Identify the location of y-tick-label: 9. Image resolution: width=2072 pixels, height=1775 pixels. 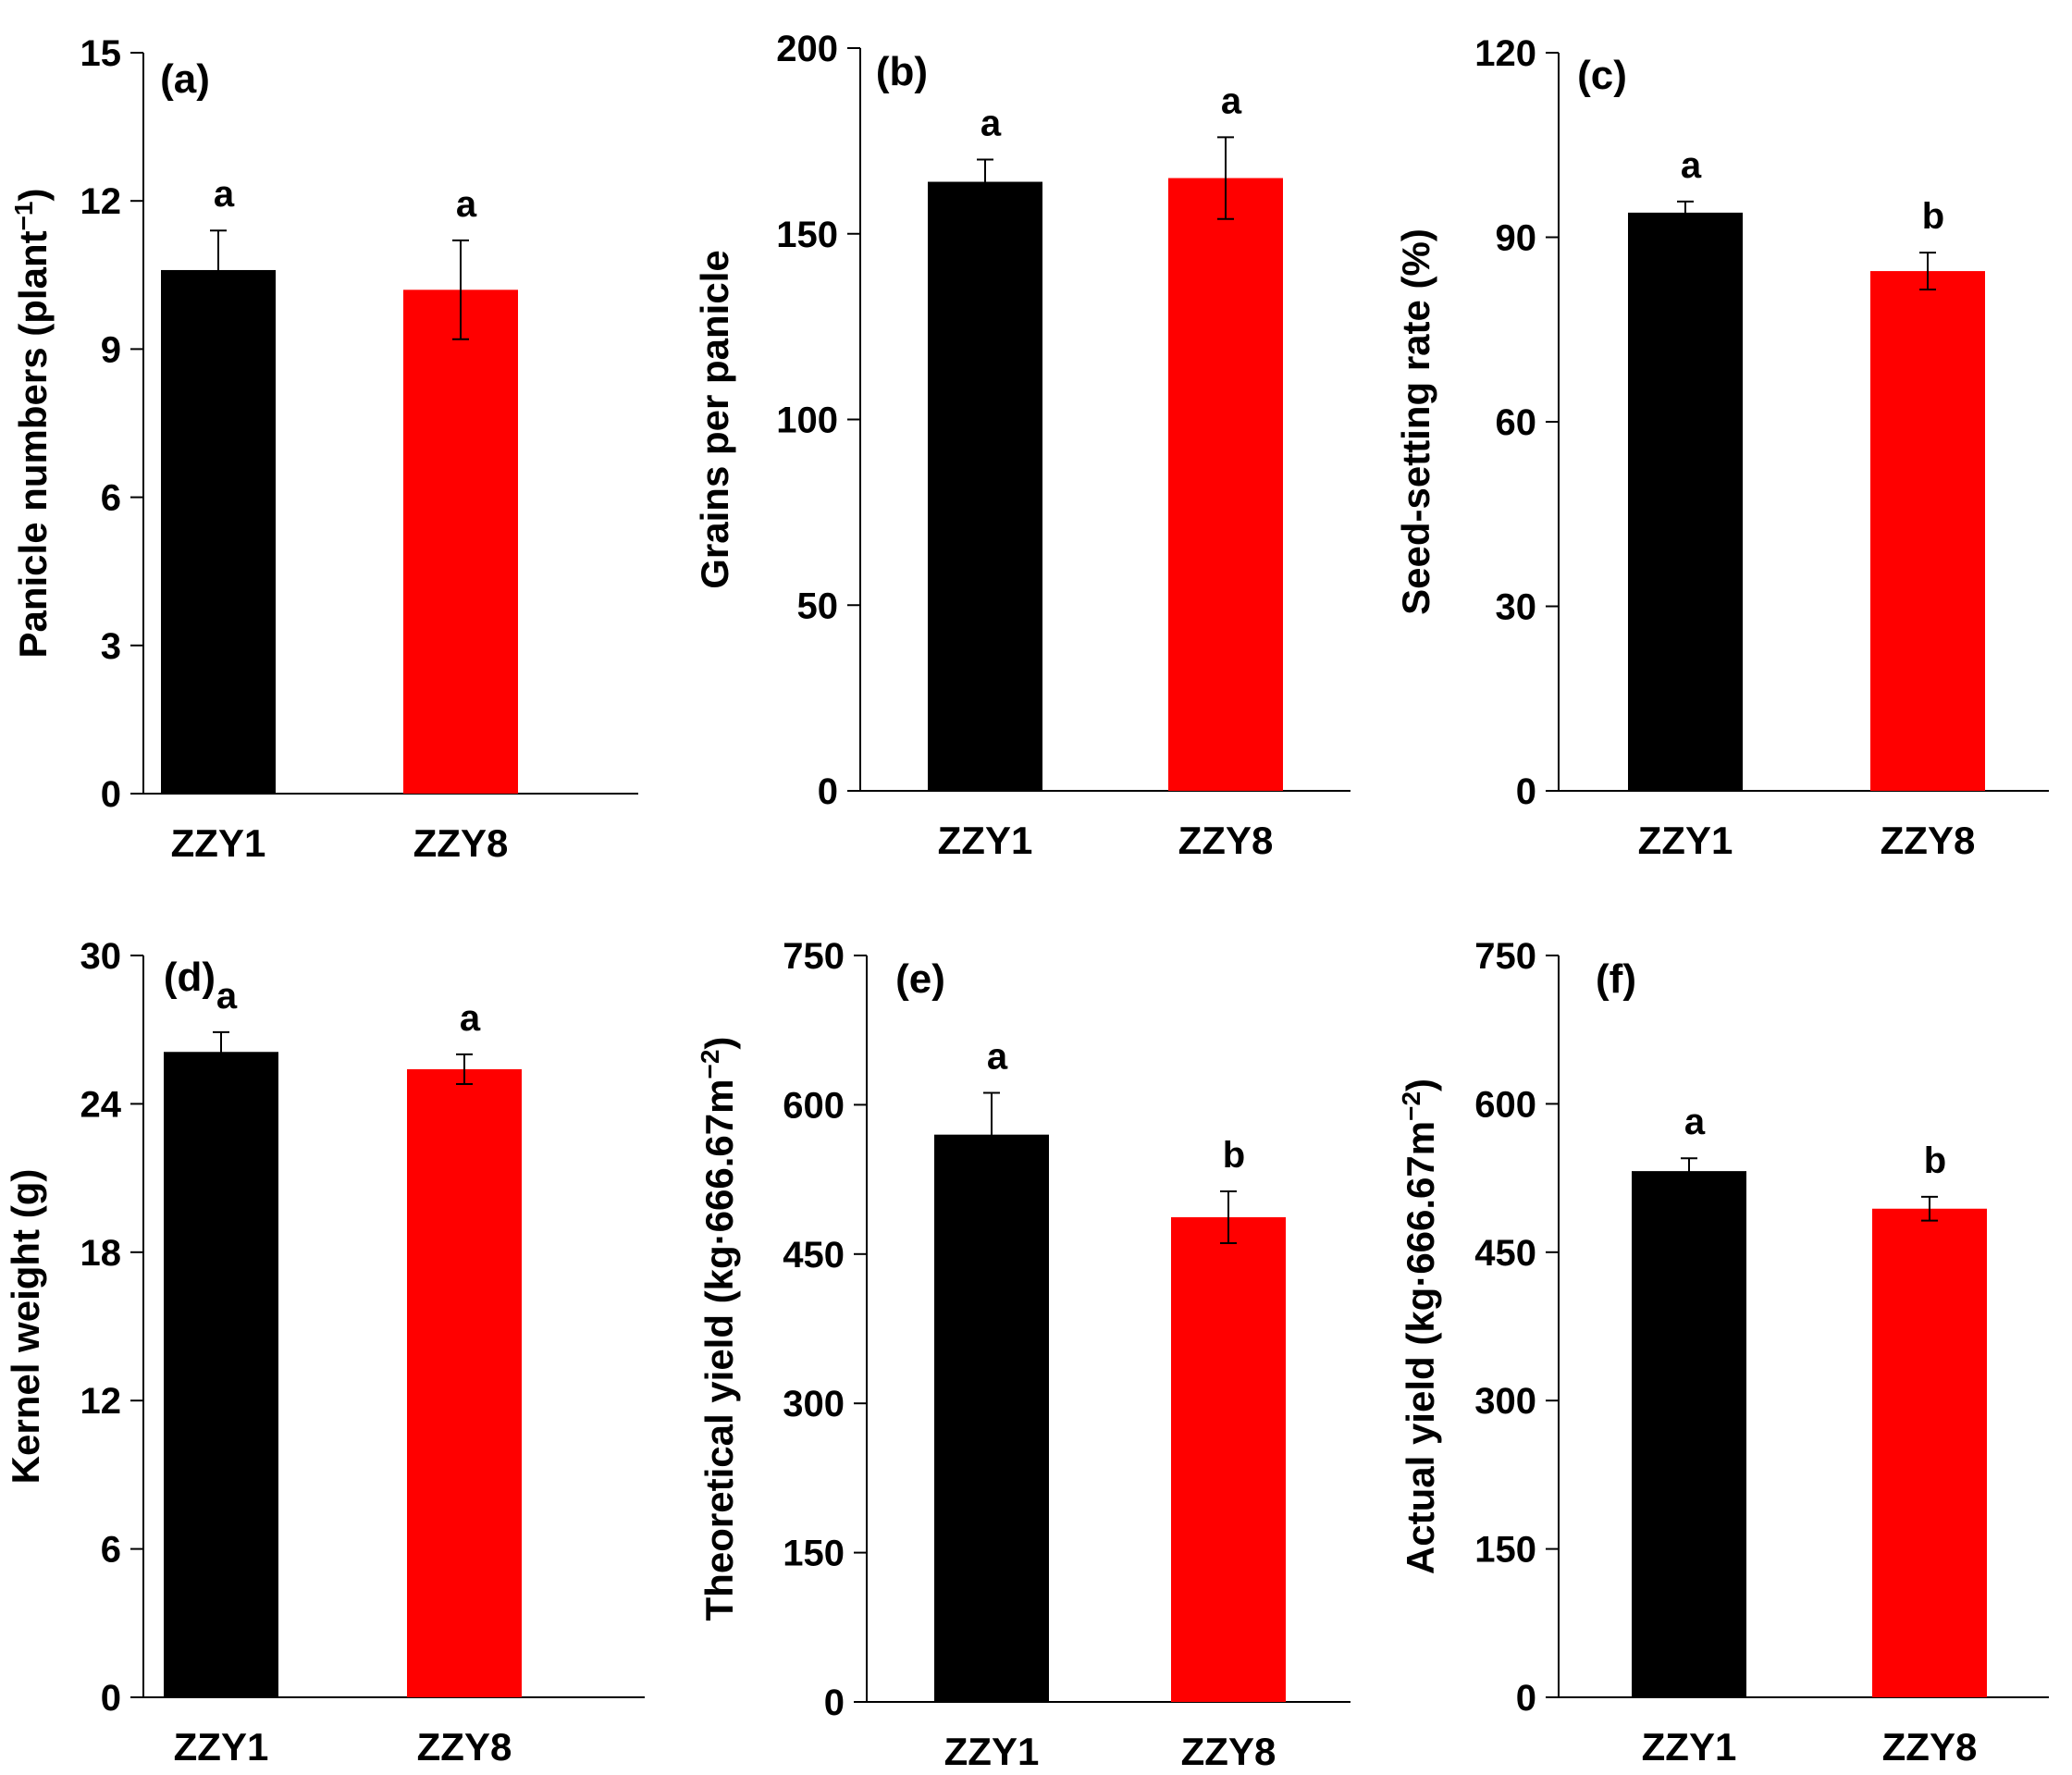
(111, 349).